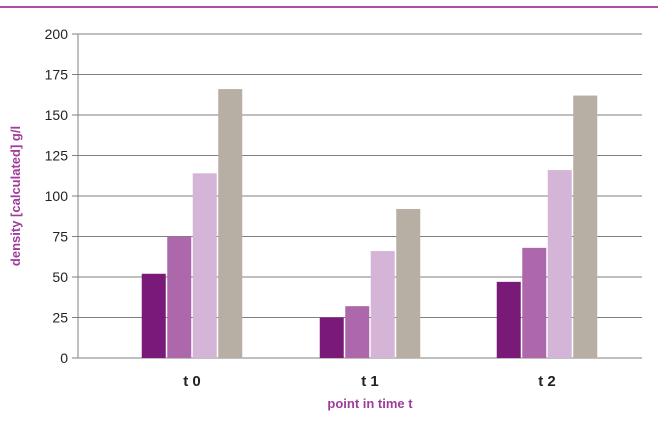 The width and height of the screenshot is (658, 421). What do you see at coordinates (57, 156) in the screenshot?
I see `y-tick-label: 125` at bounding box center [57, 156].